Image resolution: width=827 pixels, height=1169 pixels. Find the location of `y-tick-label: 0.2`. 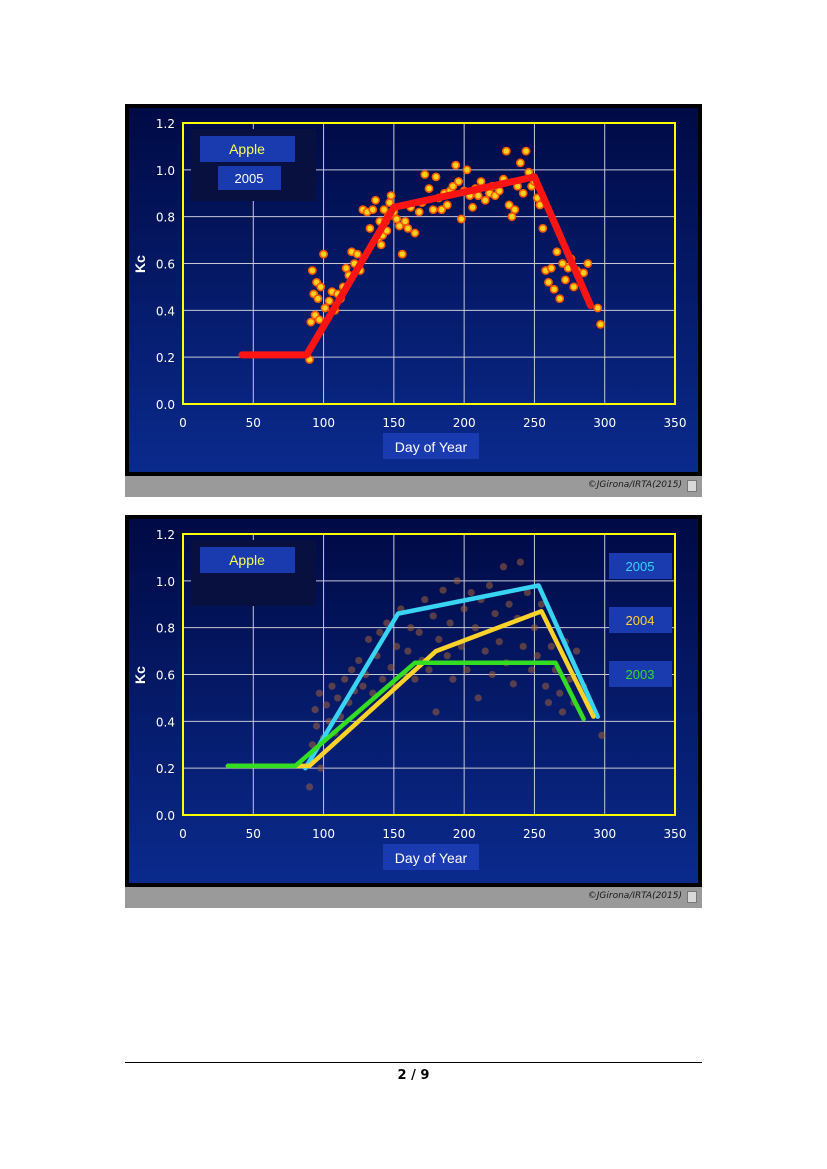

y-tick-label: 0.2 is located at coordinates (165, 769).